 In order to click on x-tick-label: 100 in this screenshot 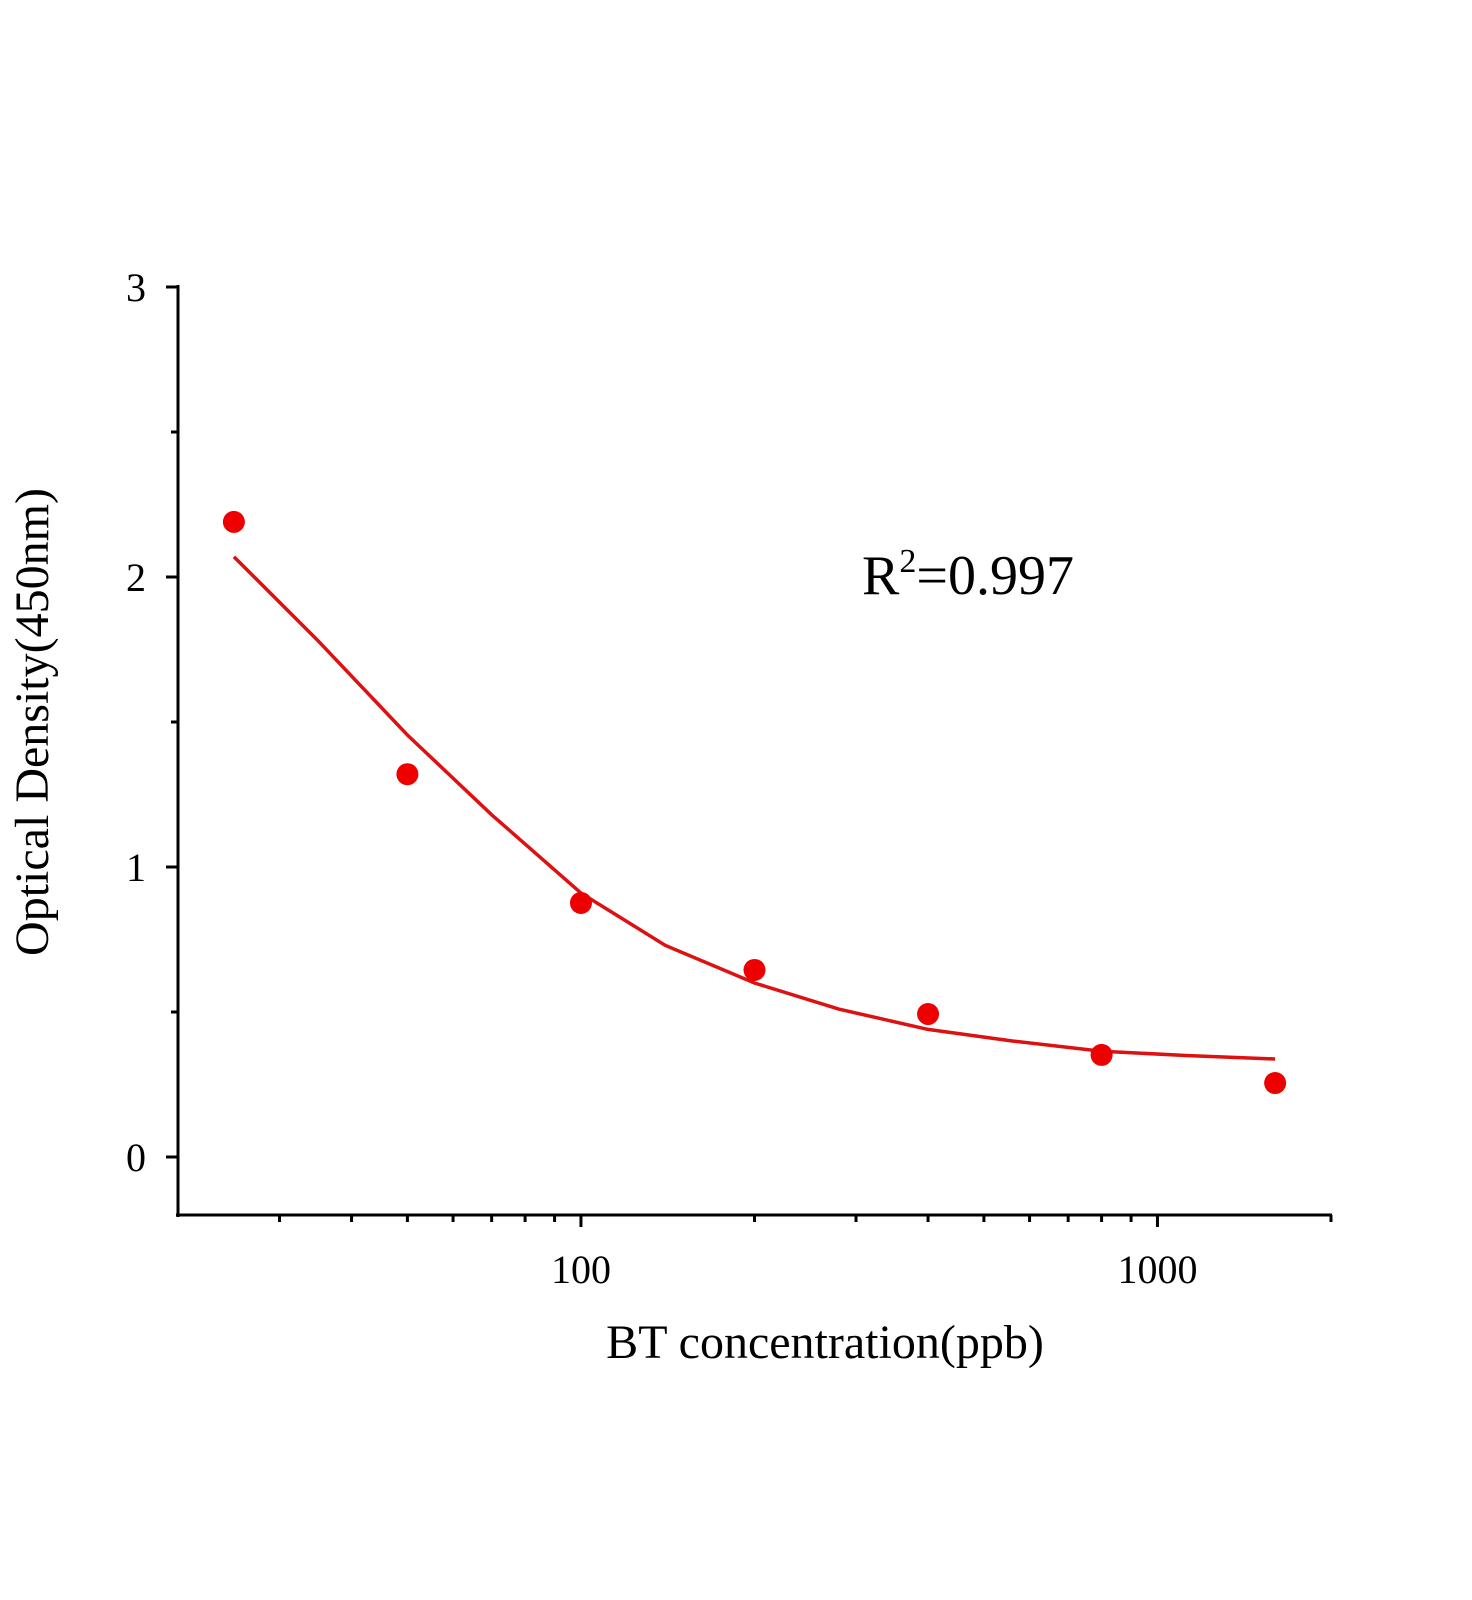, I will do `click(581, 1269)`.